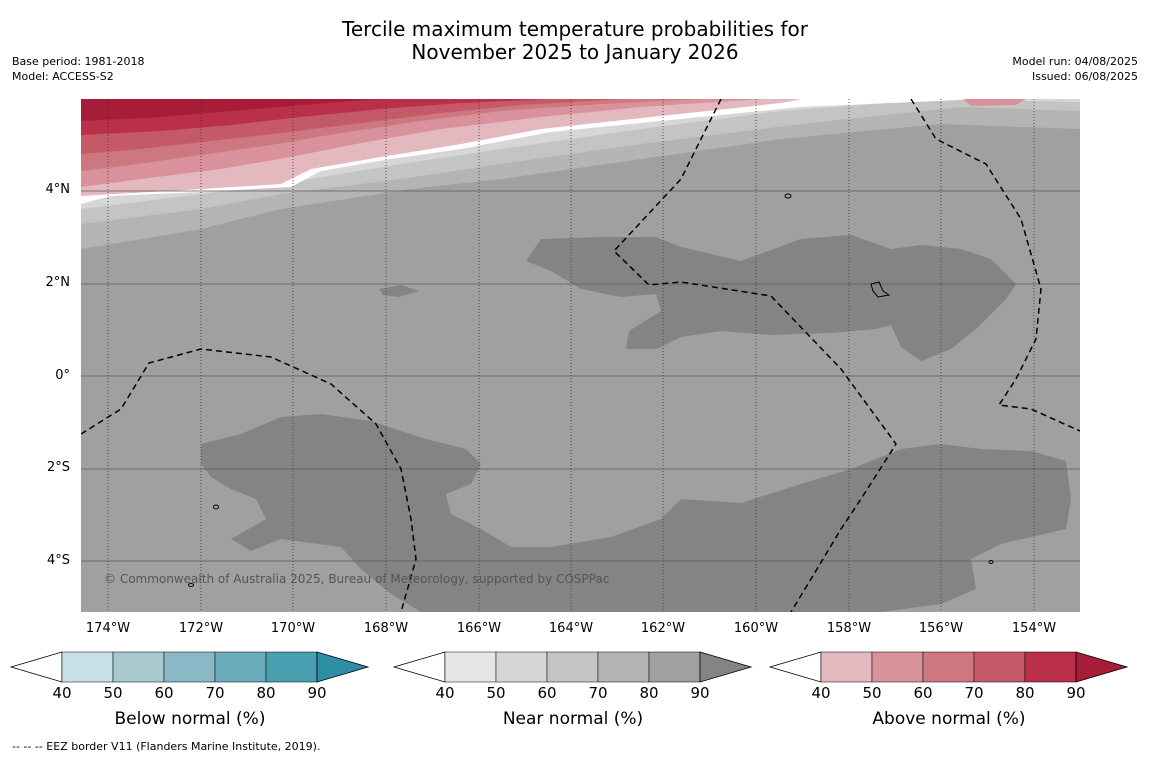 The height and width of the screenshot is (758, 1150). Describe the element at coordinates (1025, 693) in the screenshot. I see `above-tick-80: 80` at that location.